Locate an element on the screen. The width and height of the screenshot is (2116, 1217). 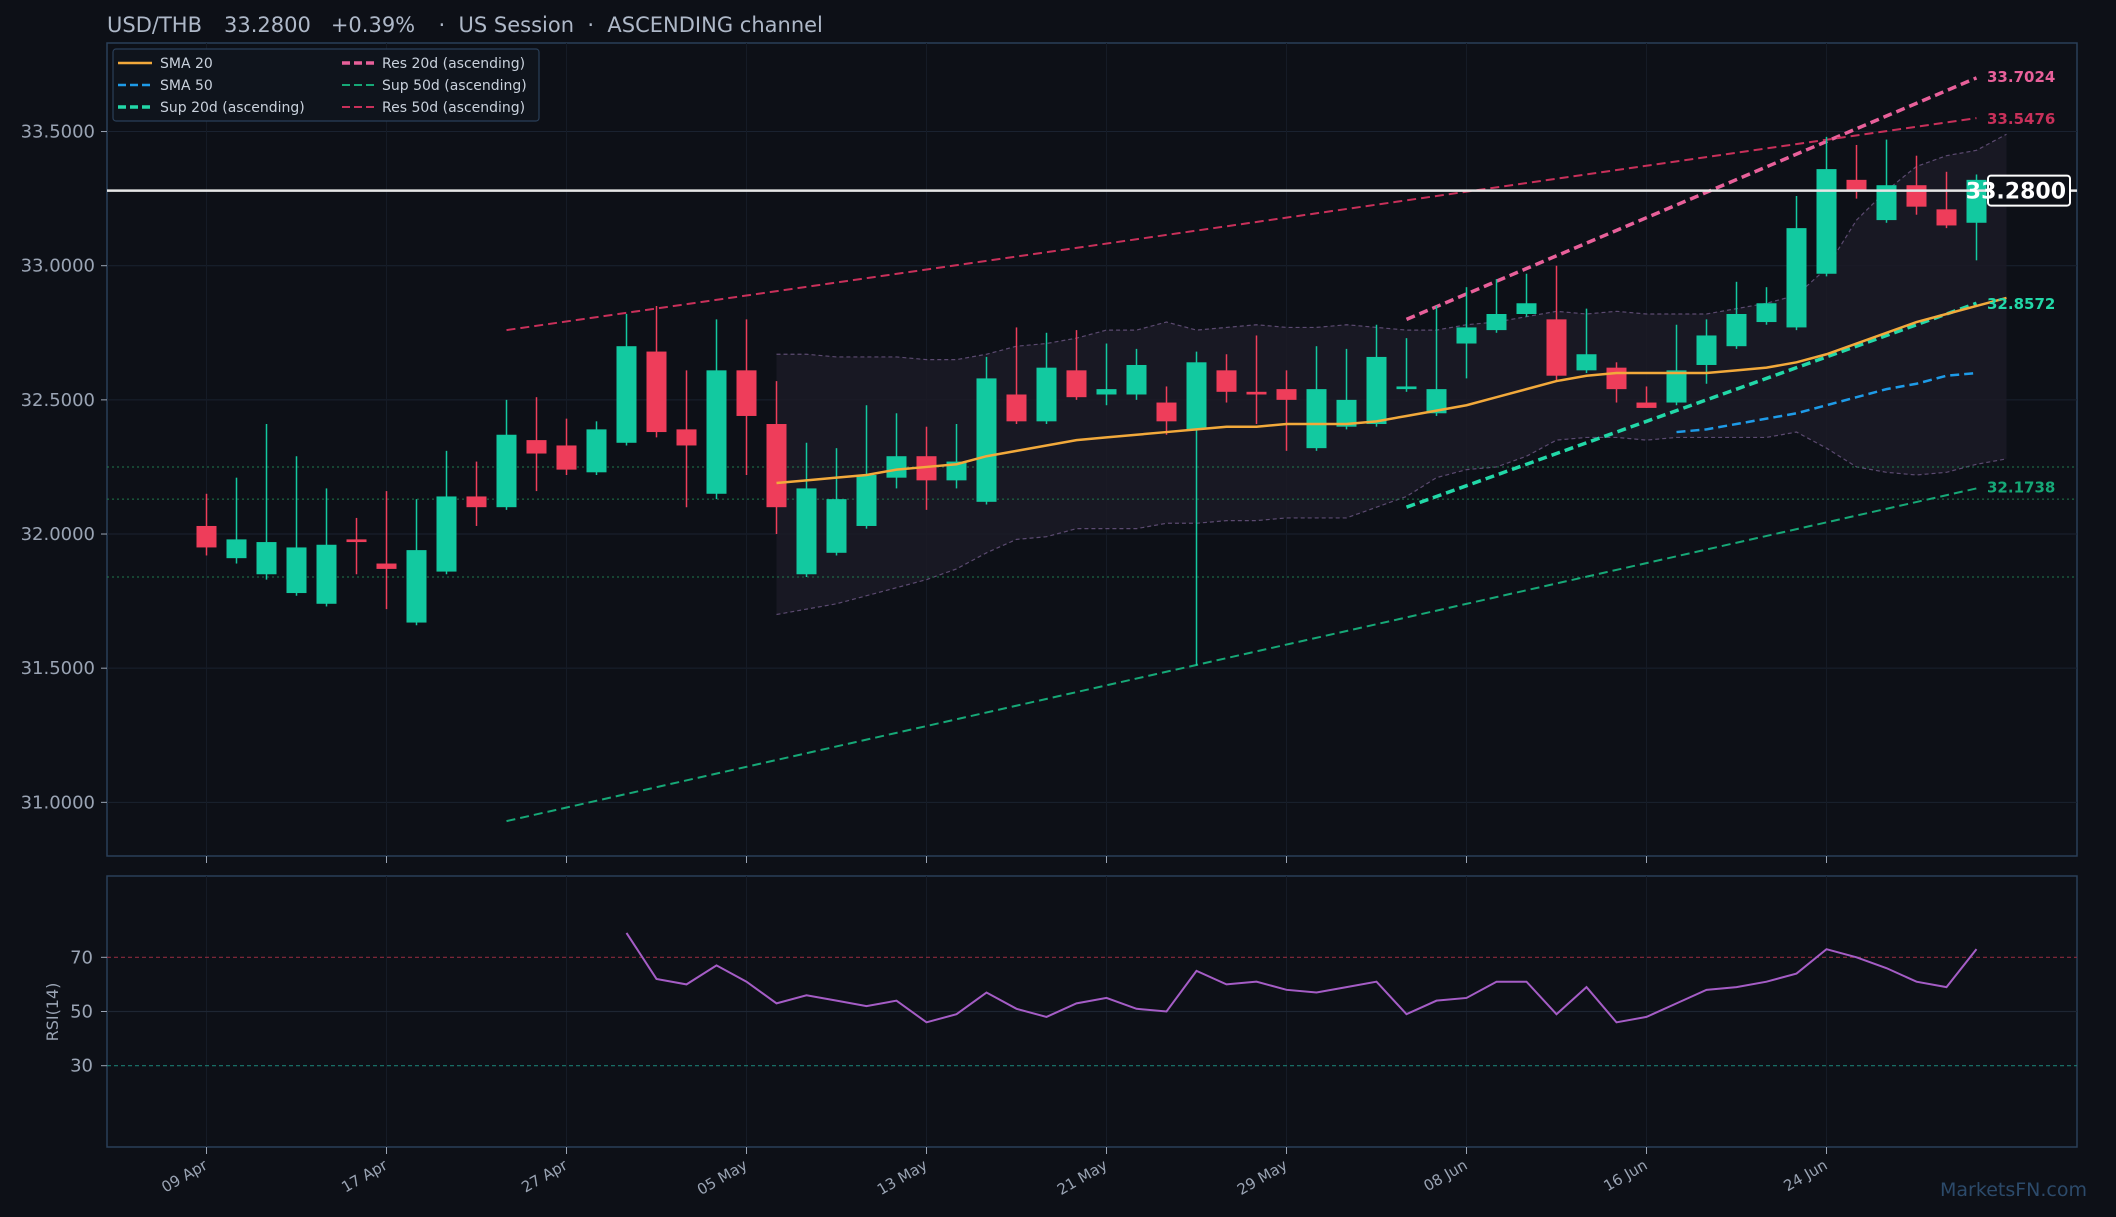
title-change: +0.39% is located at coordinates (373, 25).